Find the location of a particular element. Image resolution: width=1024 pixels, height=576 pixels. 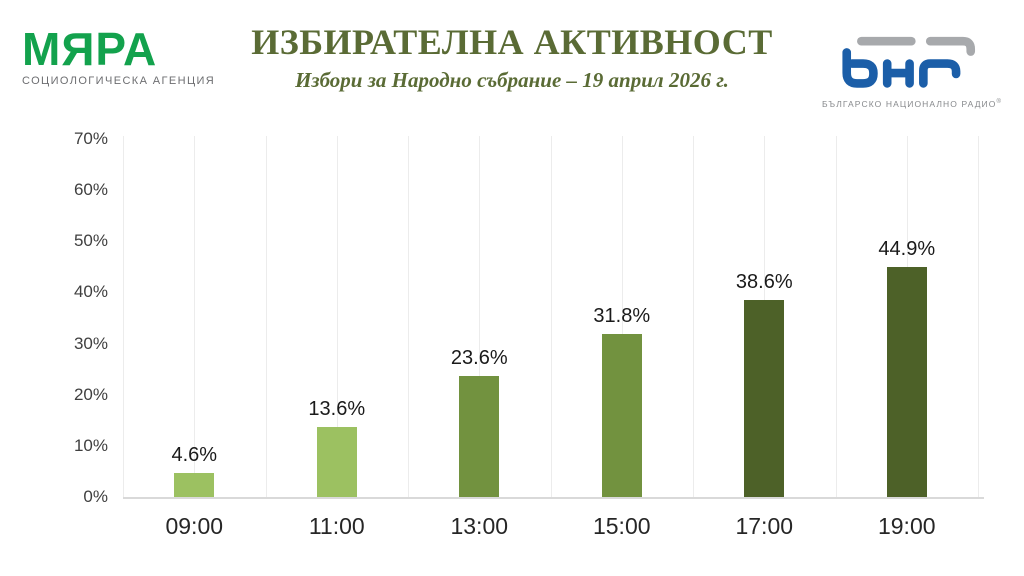

bar-11:00 is located at coordinates (336, 462).